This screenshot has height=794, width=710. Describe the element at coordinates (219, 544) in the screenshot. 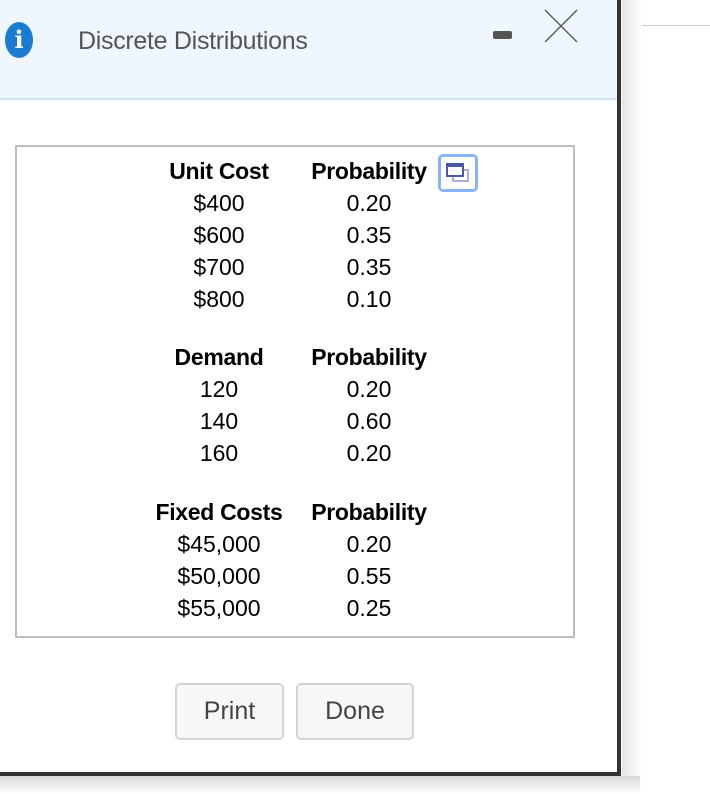

I see `value-cell: $45,000` at that location.